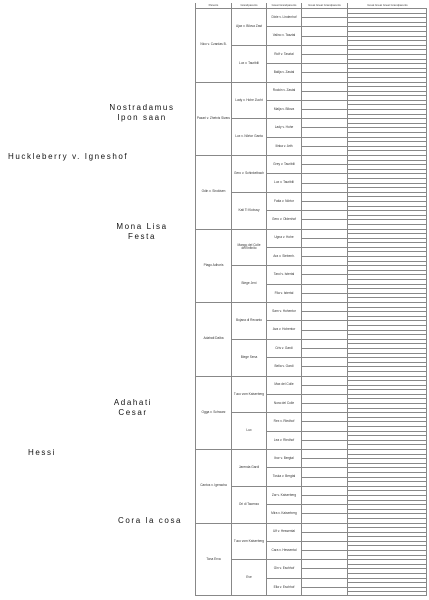 Image resolution: width=429 pixels, height=600 pixels. Describe the element at coordinates (283, 35) in the screenshot. I see `pedigree-cell: Valino v. Tasztal` at that location.